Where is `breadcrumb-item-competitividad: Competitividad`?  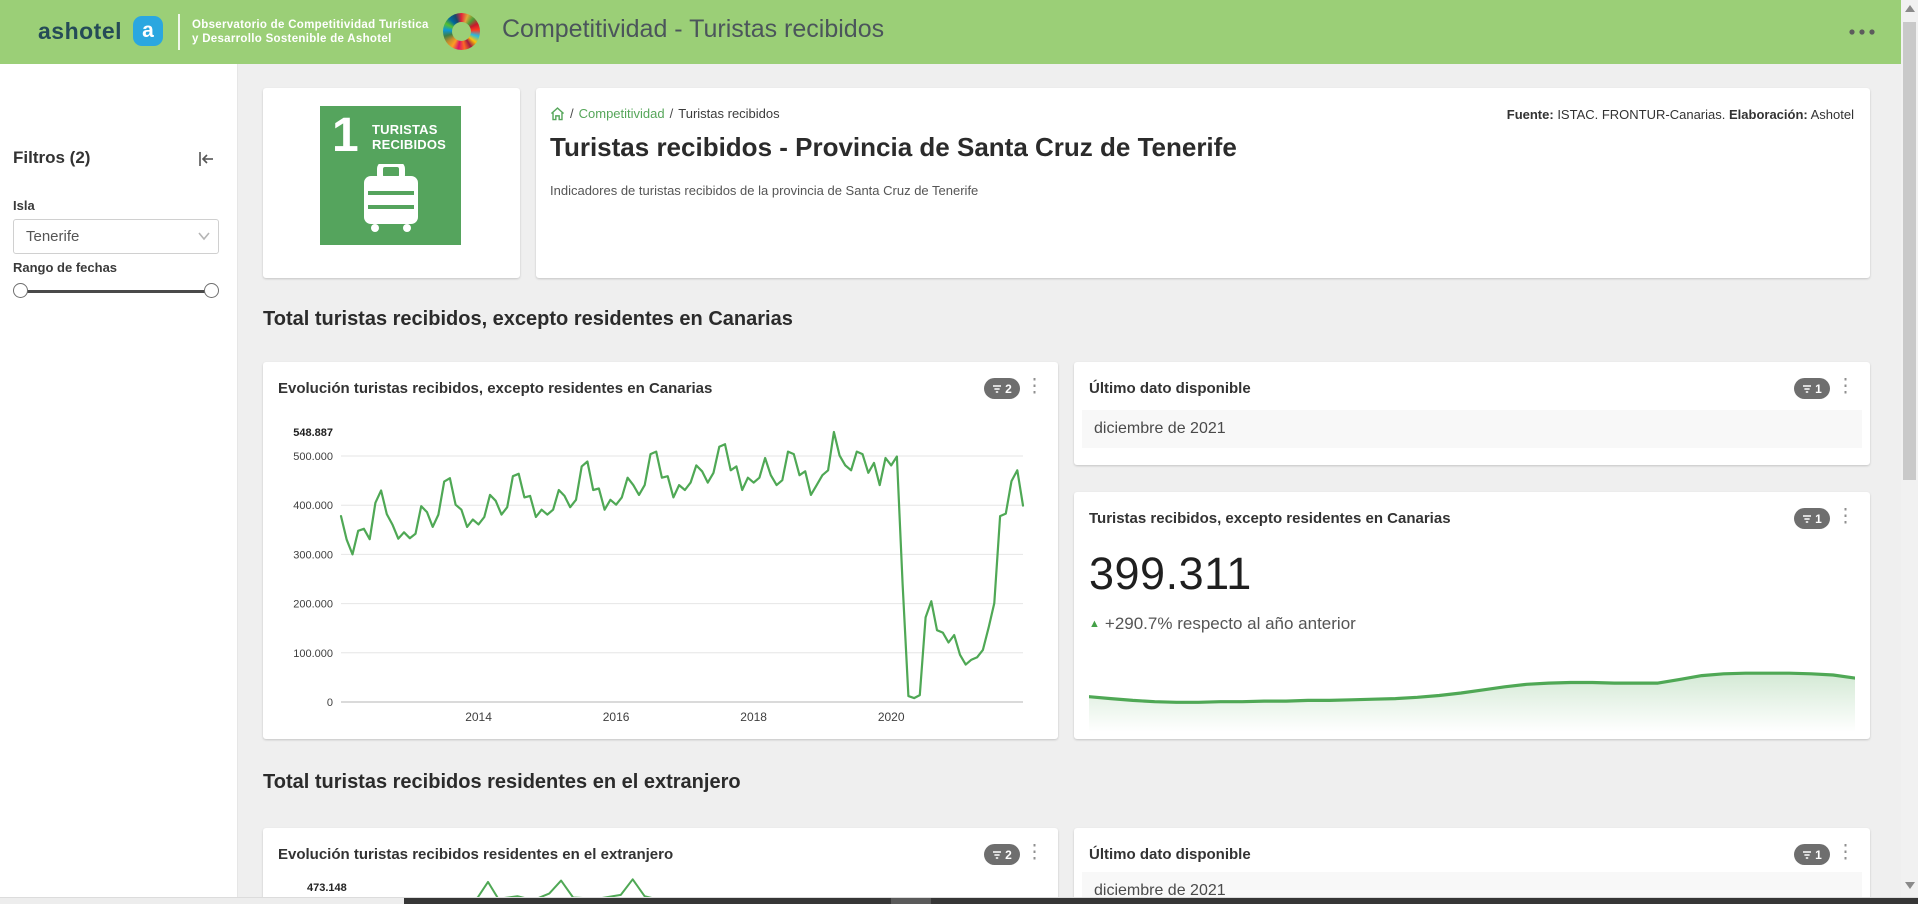
breadcrumb-item-competitividad: Competitividad is located at coordinates (621, 113).